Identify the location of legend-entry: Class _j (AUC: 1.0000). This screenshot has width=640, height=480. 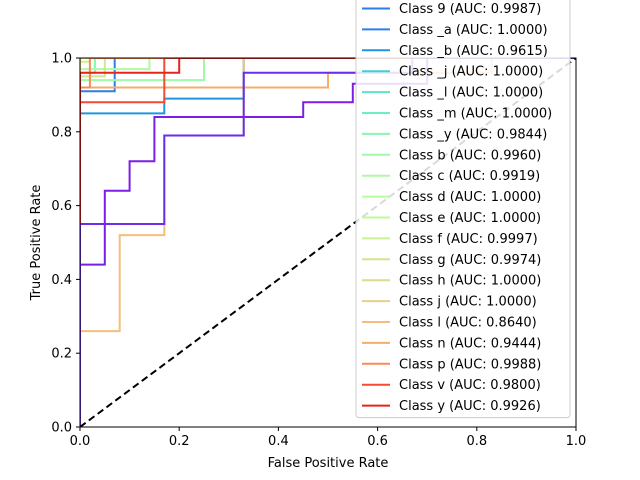
(471, 72).